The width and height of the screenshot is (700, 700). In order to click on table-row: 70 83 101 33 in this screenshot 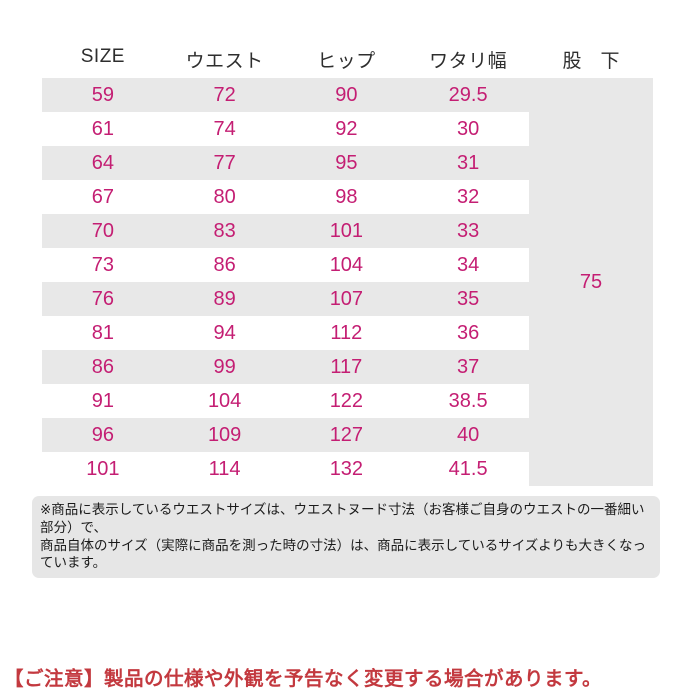, I will do `click(285, 231)`.